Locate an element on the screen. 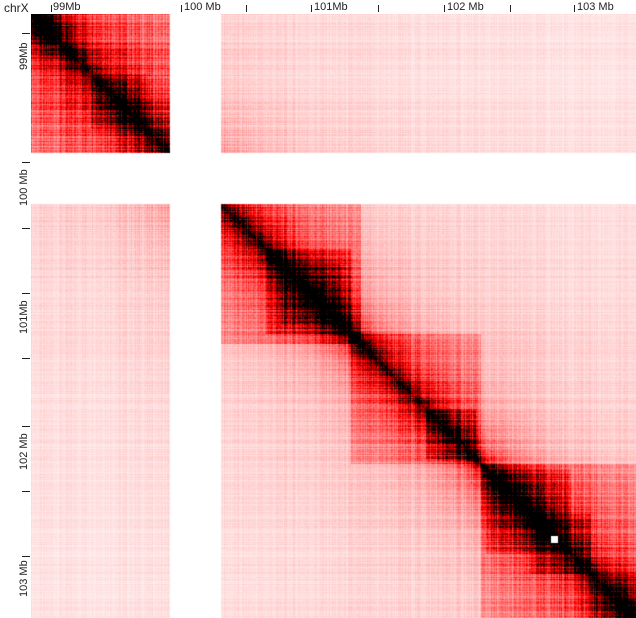 This screenshot has width=636, height=618. x-label-101mb: 101Mb is located at coordinates (331, 7).